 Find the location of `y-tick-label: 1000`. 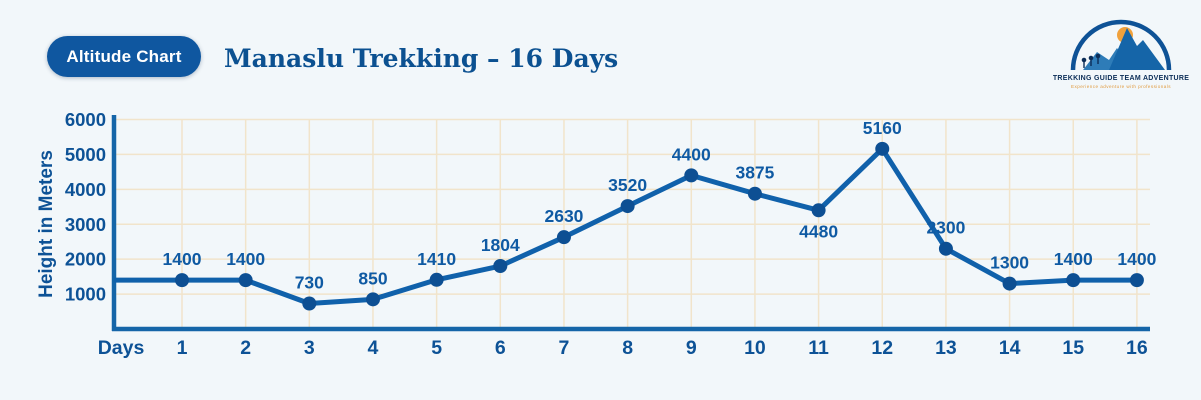

y-tick-label: 1000 is located at coordinates (85, 294).